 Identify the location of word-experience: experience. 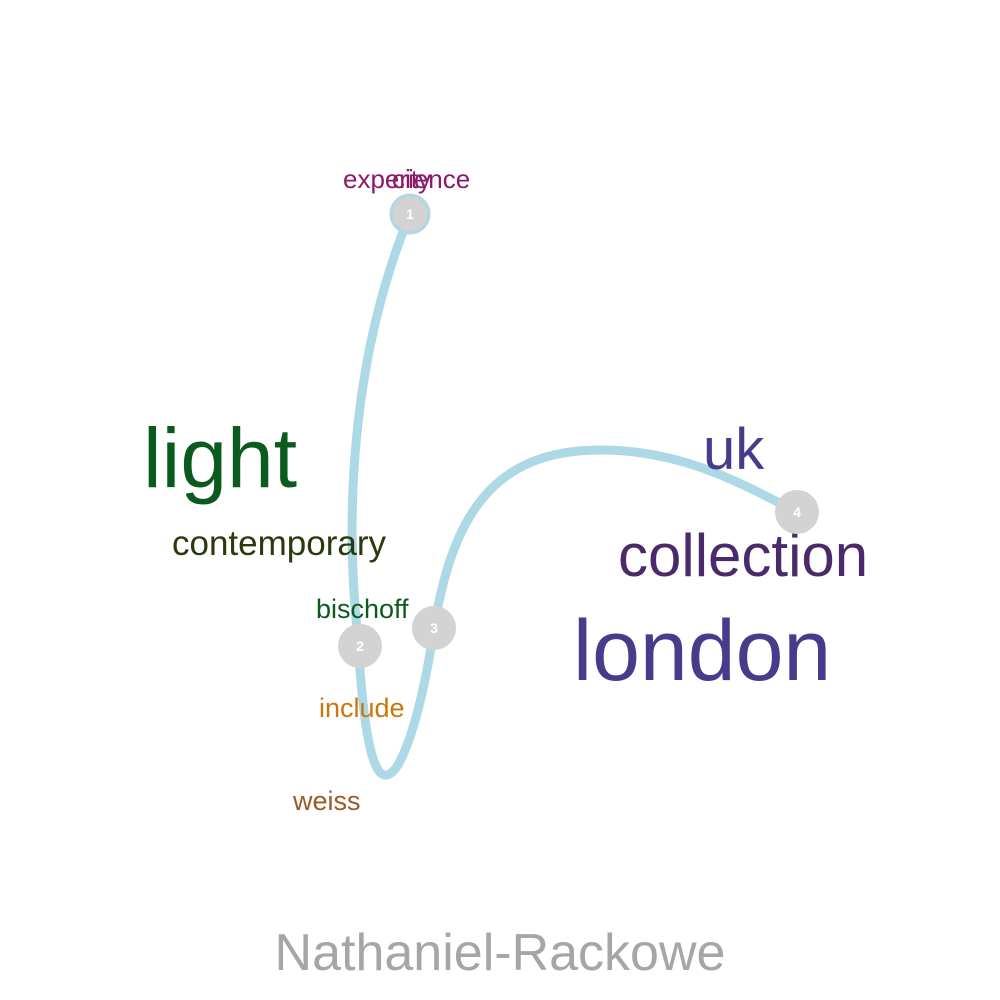
(406, 179).